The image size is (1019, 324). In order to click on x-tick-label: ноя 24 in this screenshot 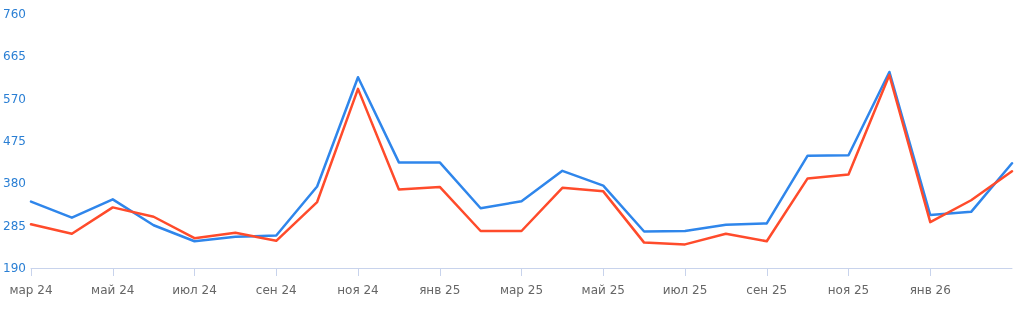, I will do `click(358, 290)`.